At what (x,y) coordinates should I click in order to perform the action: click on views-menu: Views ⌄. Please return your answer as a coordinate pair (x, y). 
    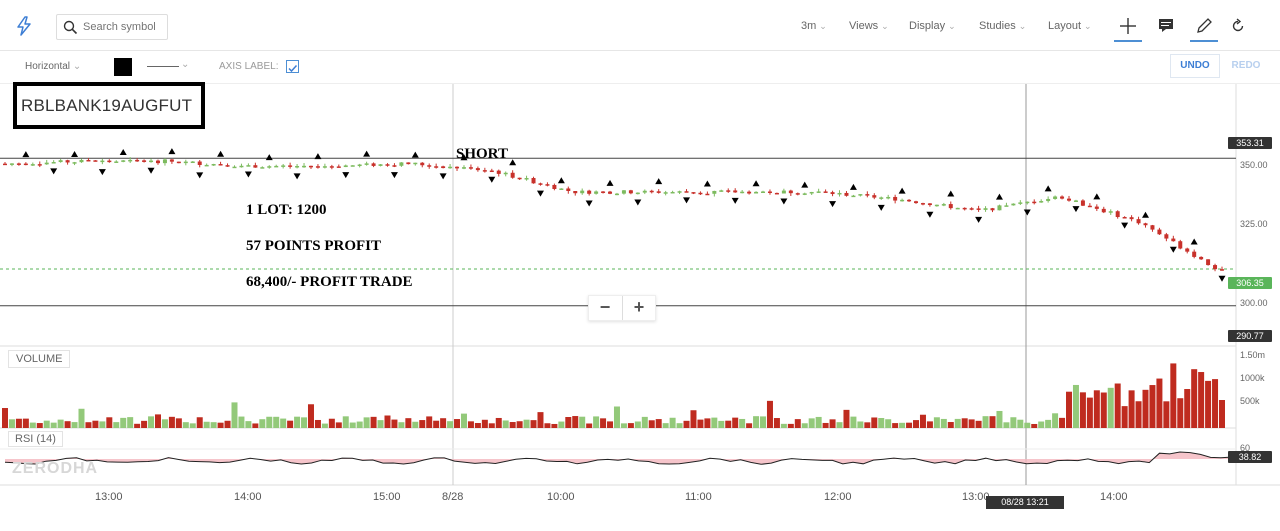
    Looking at the image, I should click on (869, 26).